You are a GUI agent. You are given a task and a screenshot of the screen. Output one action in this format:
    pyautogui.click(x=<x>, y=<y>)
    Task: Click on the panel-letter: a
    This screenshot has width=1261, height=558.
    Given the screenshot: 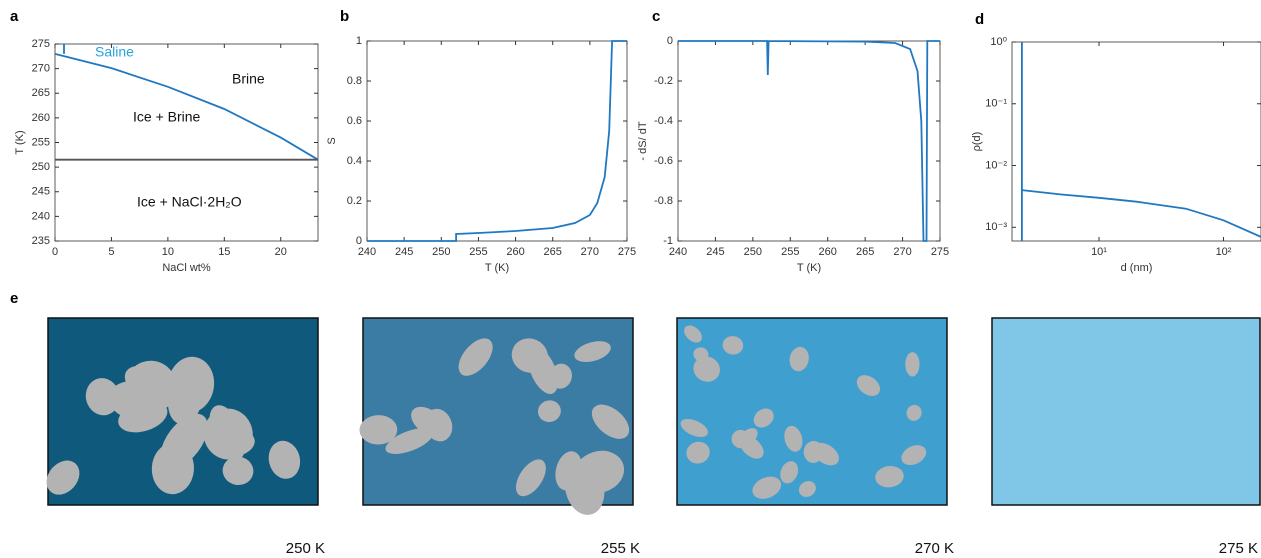 What is the action you would take?
    pyautogui.click(x=14, y=16)
    